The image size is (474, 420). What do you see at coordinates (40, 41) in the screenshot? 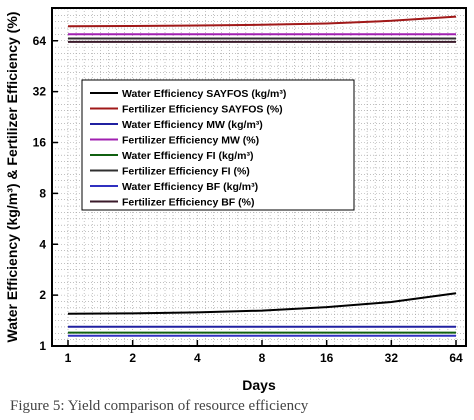
I see `y-tick-label: 64` at bounding box center [40, 41].